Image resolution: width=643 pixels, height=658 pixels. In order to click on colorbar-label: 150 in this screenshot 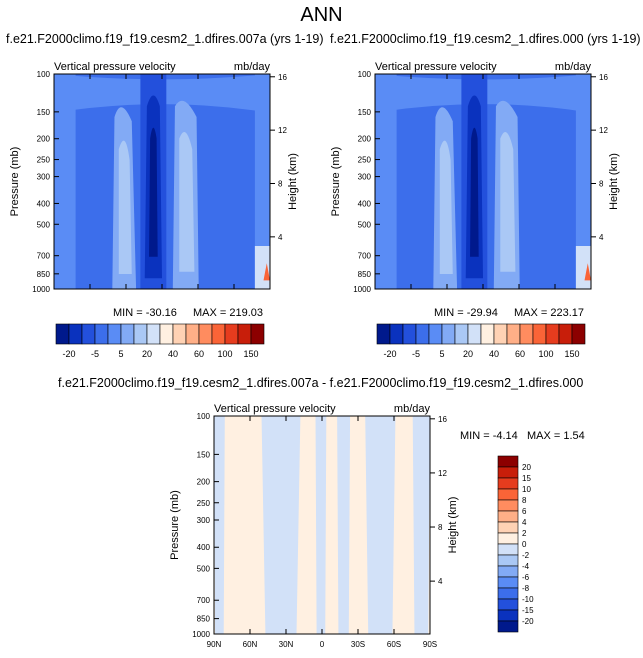, I will do `click(571, 354)`.